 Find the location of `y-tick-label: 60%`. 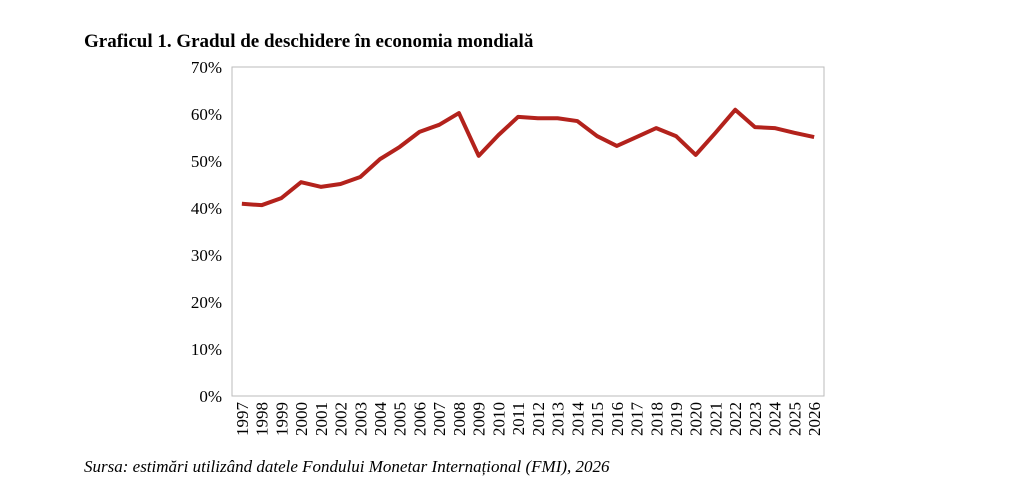

y-tick-label: 60% is located at coordinates (206, 114).